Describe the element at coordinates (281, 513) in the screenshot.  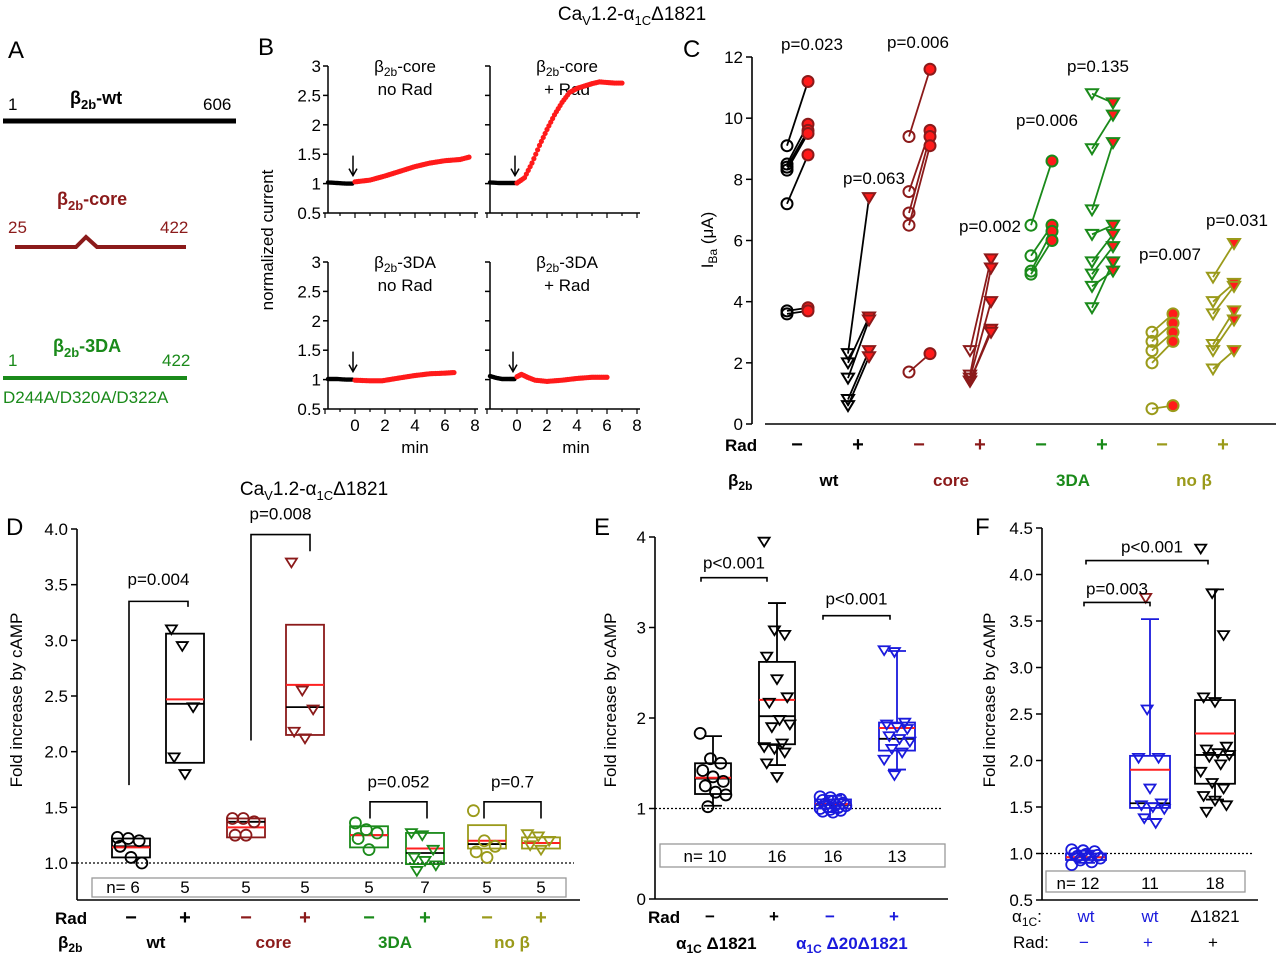
I see `p-value-label: p=0.008` at that location.